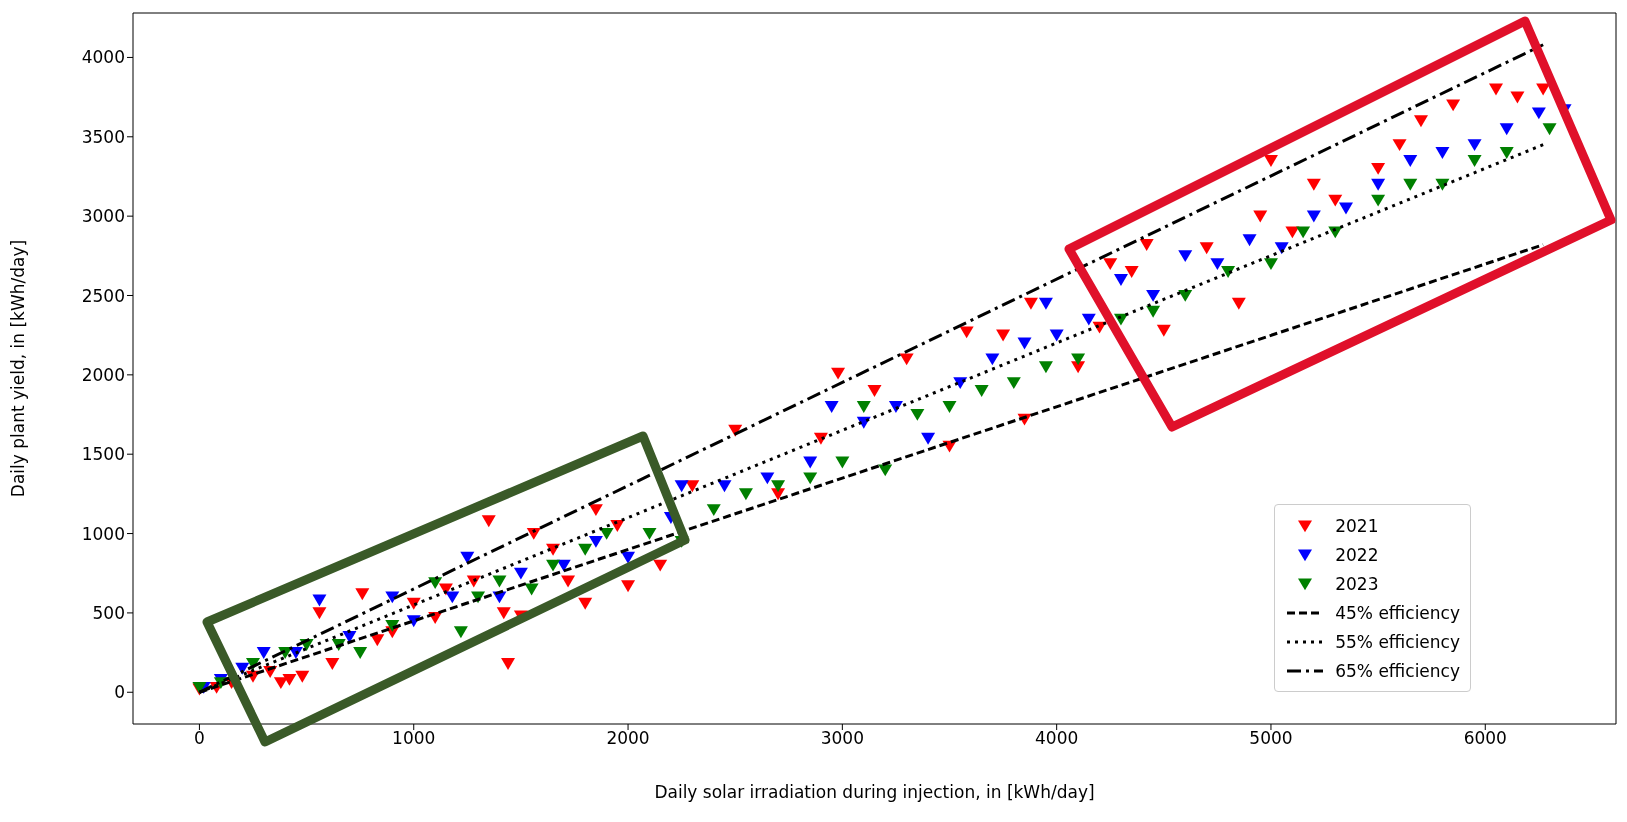  What do you see at coordinates (103, 374) in the screenshot?
I see `y-tick-label: 2000` at bounding box center [103, 374].